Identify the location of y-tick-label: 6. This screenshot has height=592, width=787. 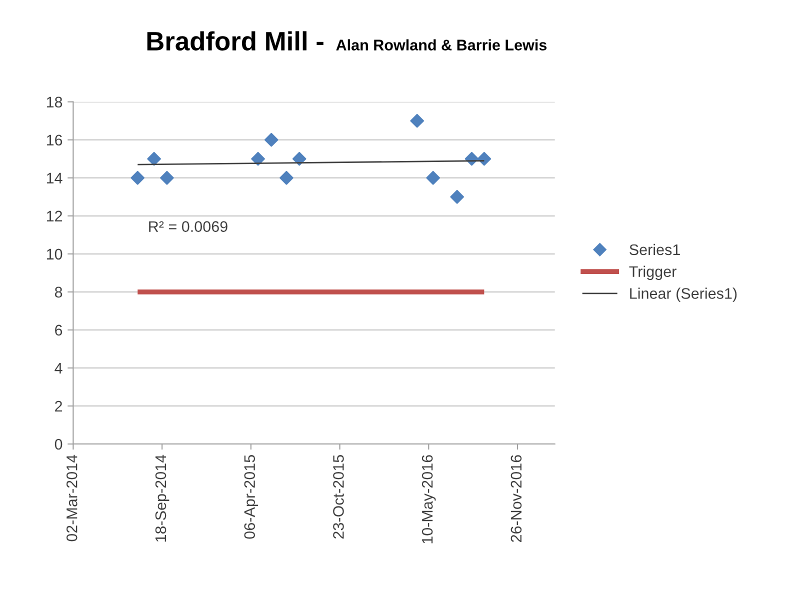
(58, 330).